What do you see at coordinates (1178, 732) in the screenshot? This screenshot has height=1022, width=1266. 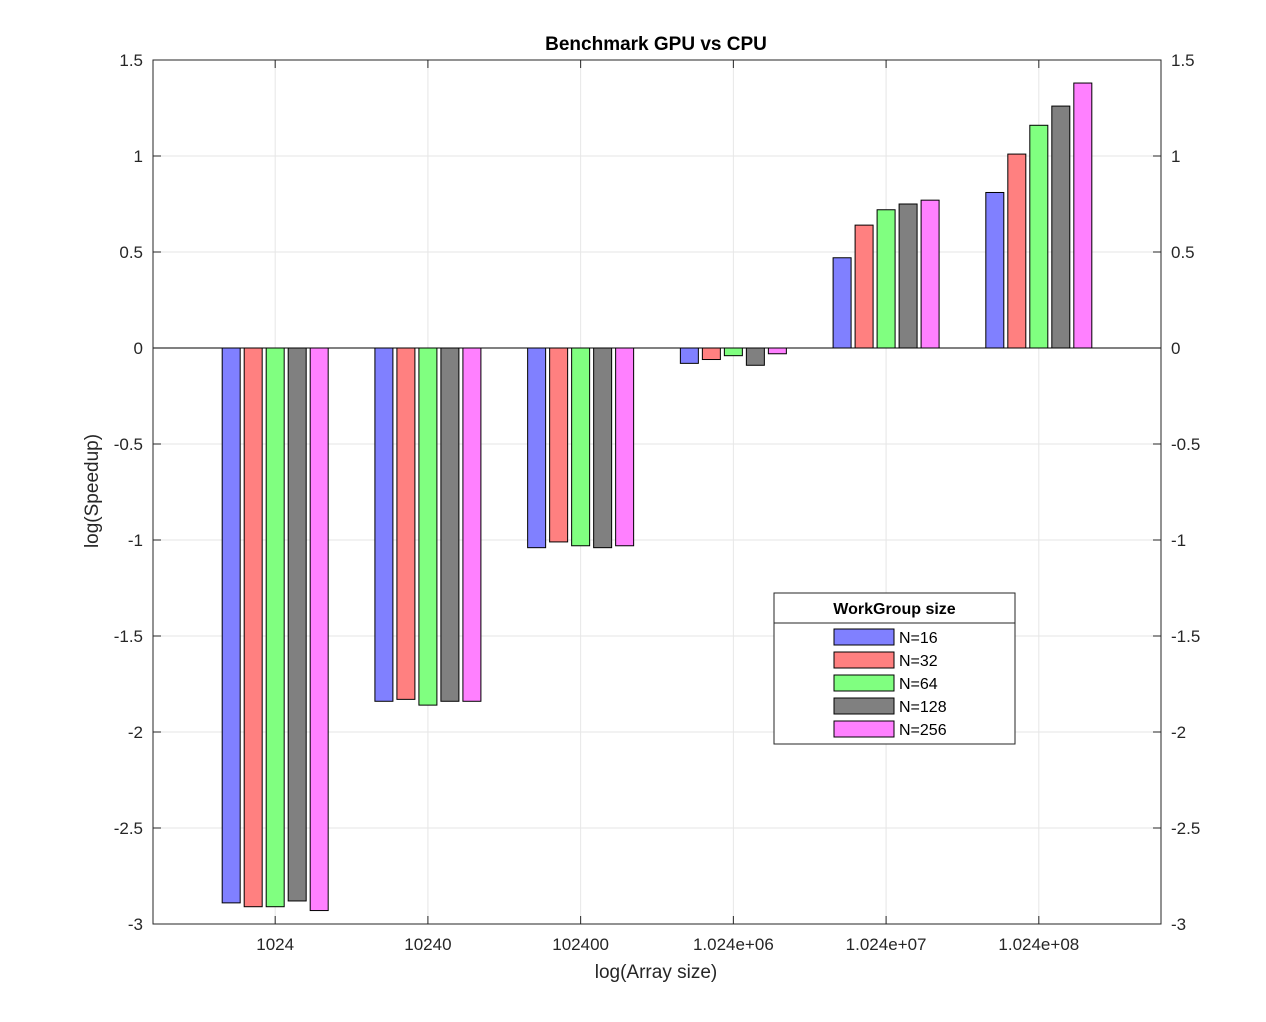 I see `y-tick-label-right: -2` at bounding box center [1178, 732].